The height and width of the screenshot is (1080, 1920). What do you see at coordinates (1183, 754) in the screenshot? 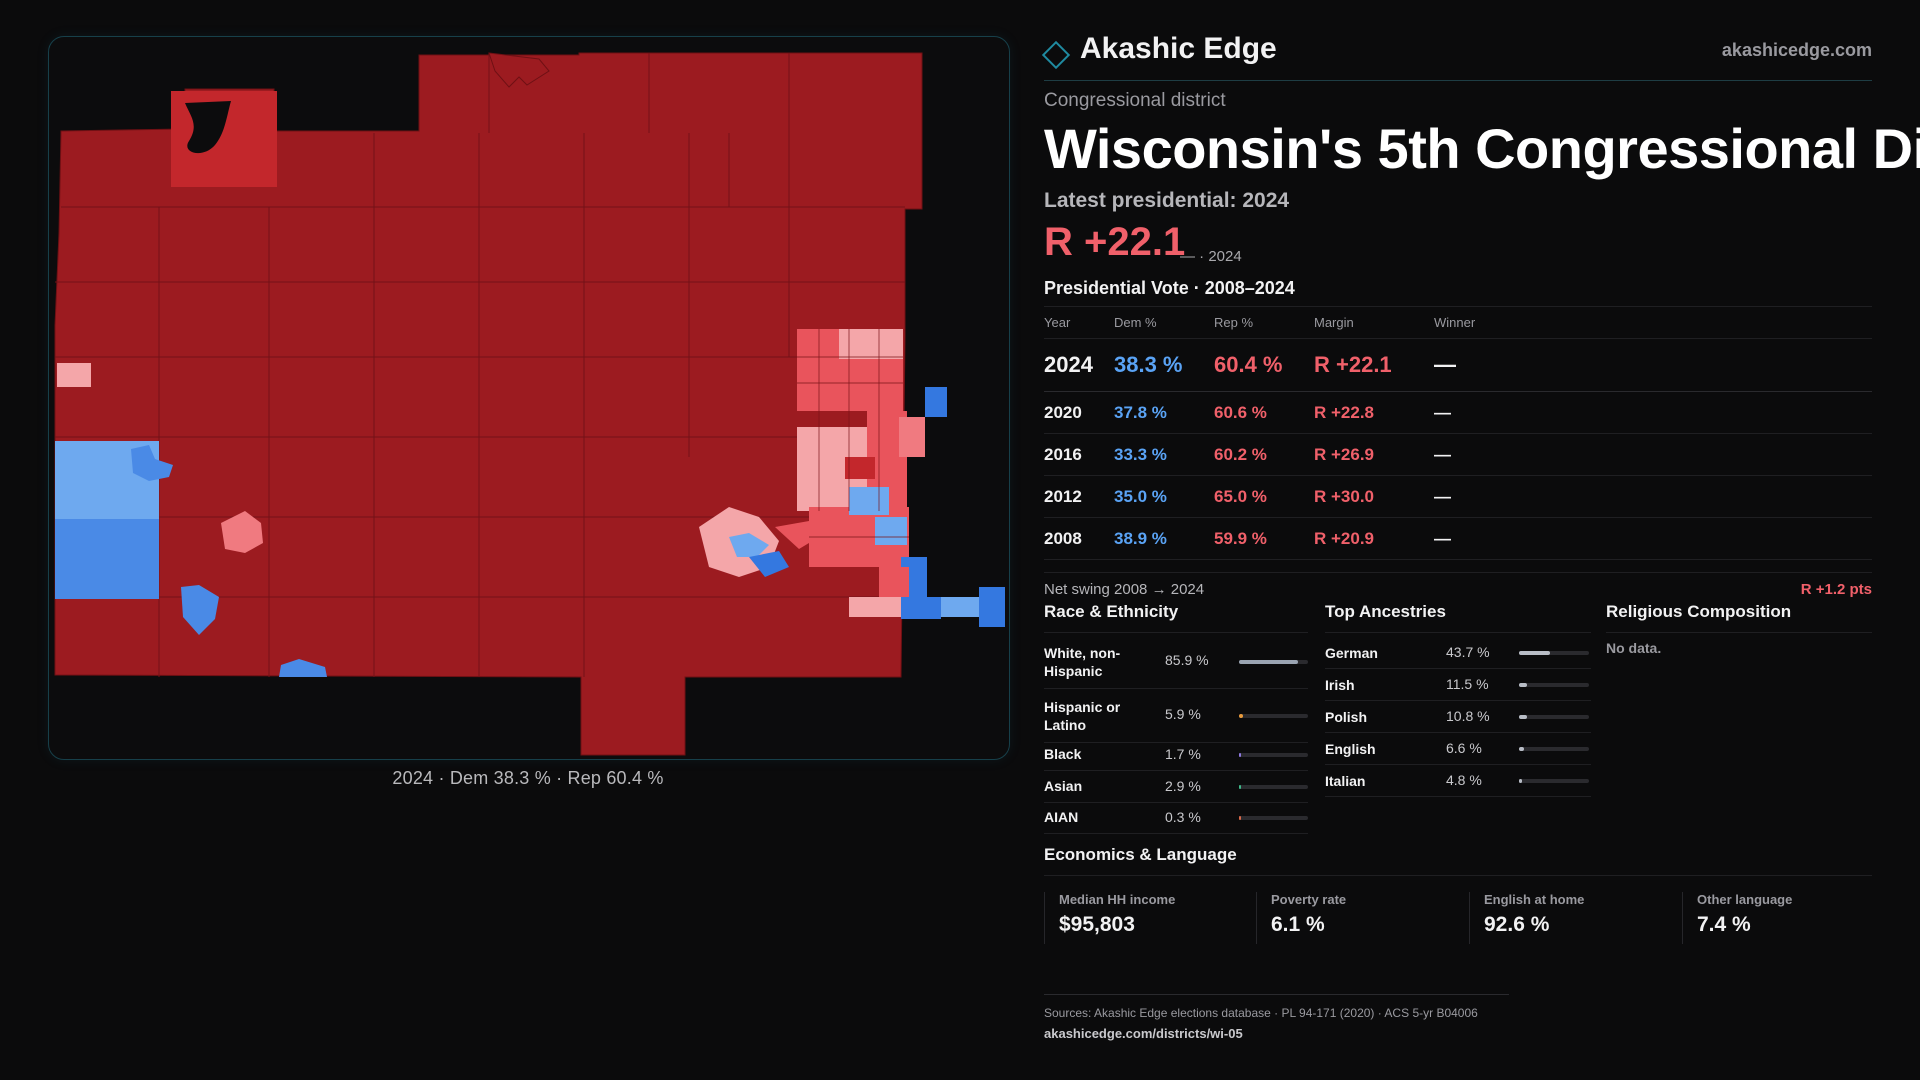
I see `race-value: 1.7 %` at bounding box center [1183, 754].